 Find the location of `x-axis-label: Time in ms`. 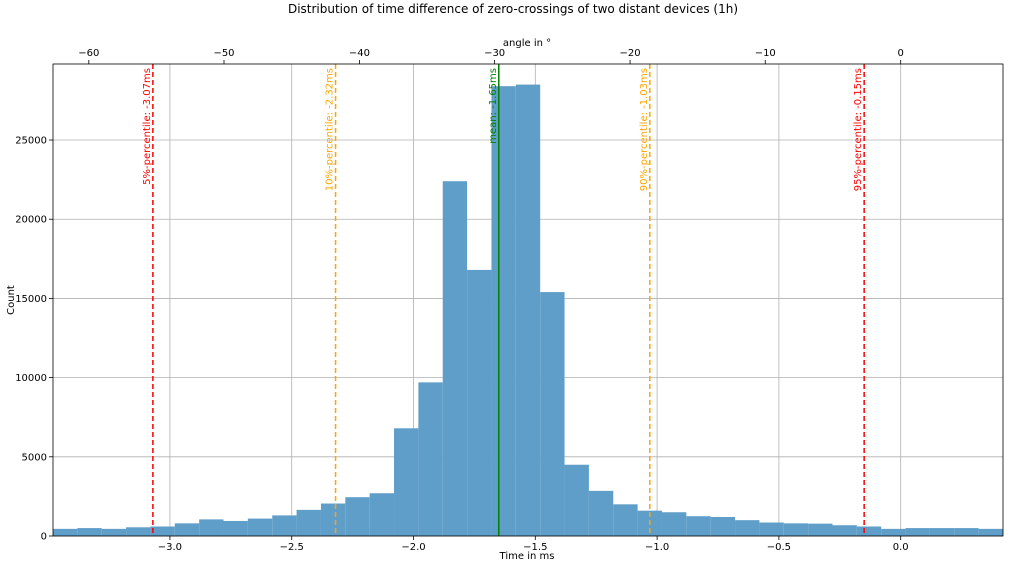

x-axis-label: Time in ms is located at coordinates (527, 556).